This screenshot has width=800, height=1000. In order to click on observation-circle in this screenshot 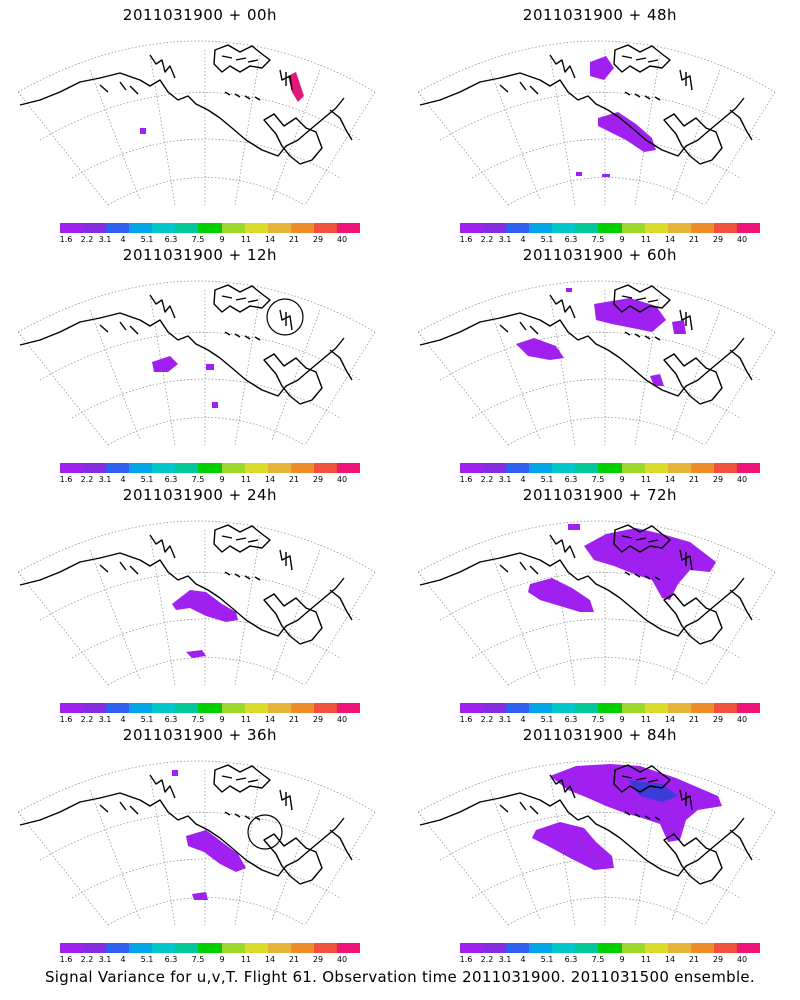, I will do `click(265, 832)`.